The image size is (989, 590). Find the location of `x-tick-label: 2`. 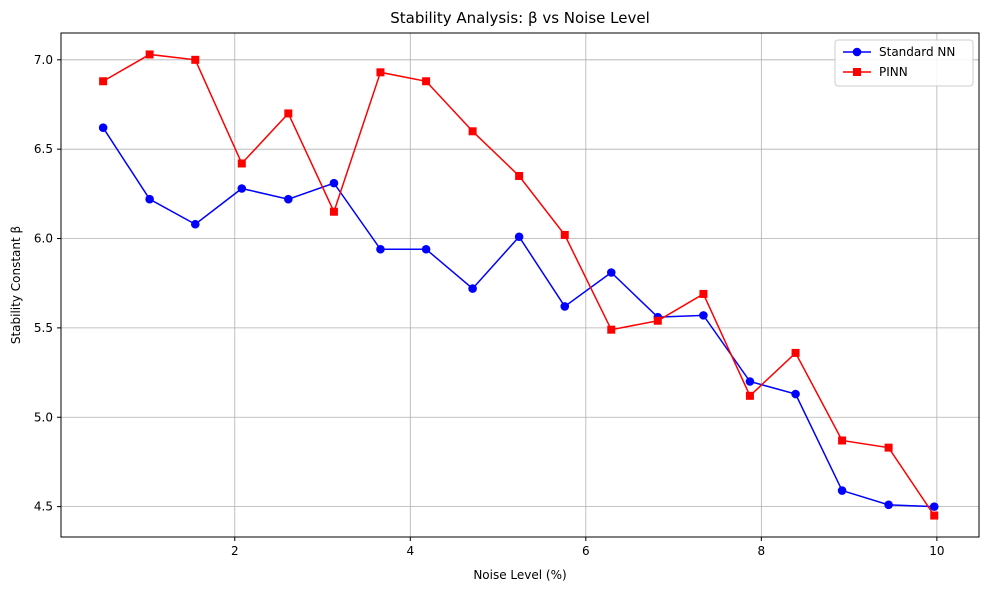

x-tick-label: 2 is located at coordinates (235, 551).